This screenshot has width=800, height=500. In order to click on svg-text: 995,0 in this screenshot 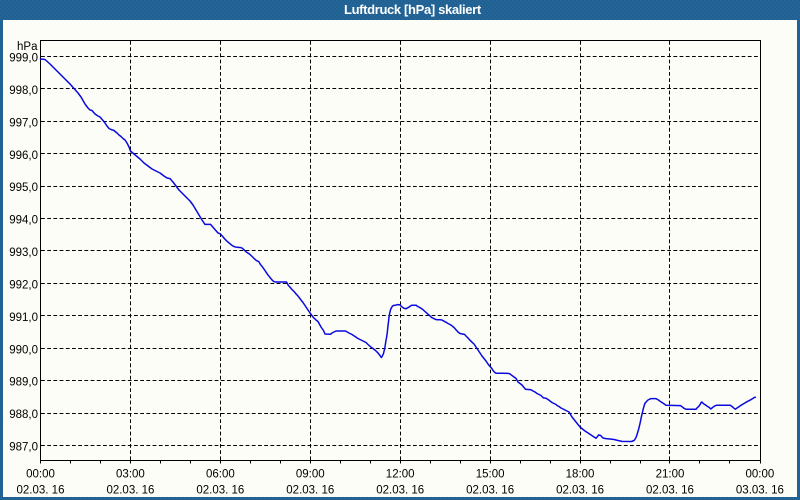, I will do `click(23, 188)`.